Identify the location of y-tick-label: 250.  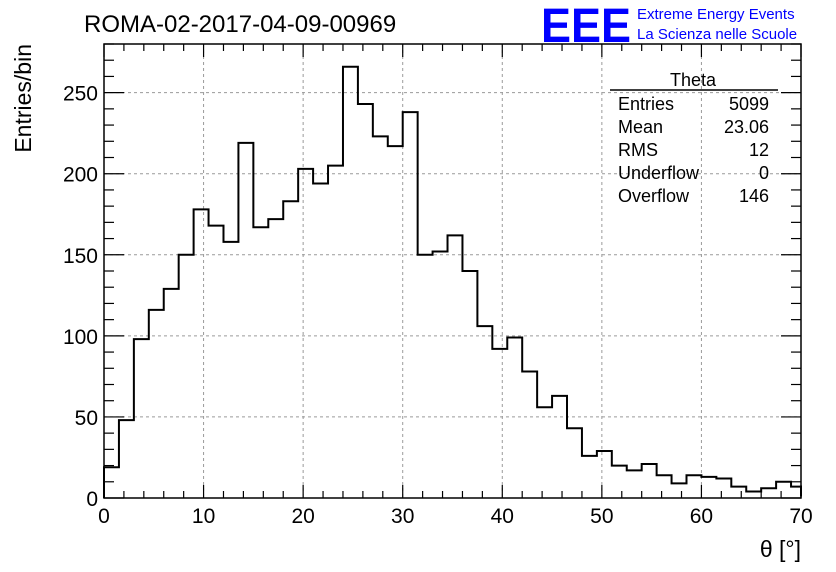
(80, 94).